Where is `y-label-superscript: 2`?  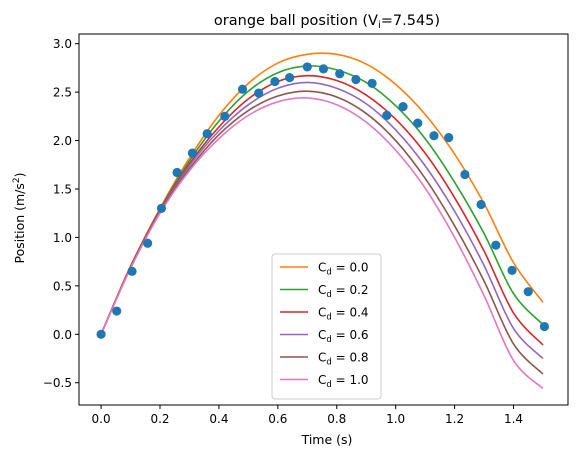 y-label-superscript: 2 is located at coordinates (17, 180).